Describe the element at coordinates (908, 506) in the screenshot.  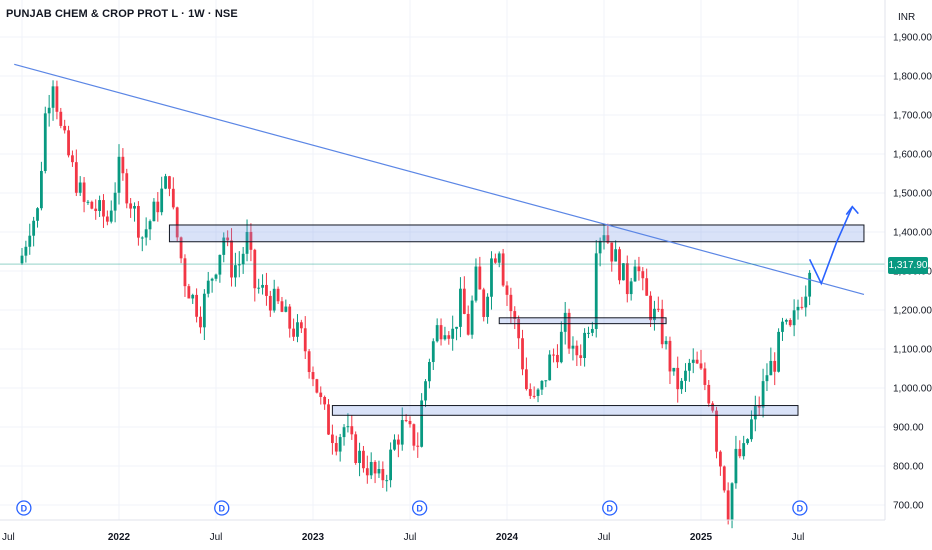
I see `y-tick-label: 700.00` at that location.